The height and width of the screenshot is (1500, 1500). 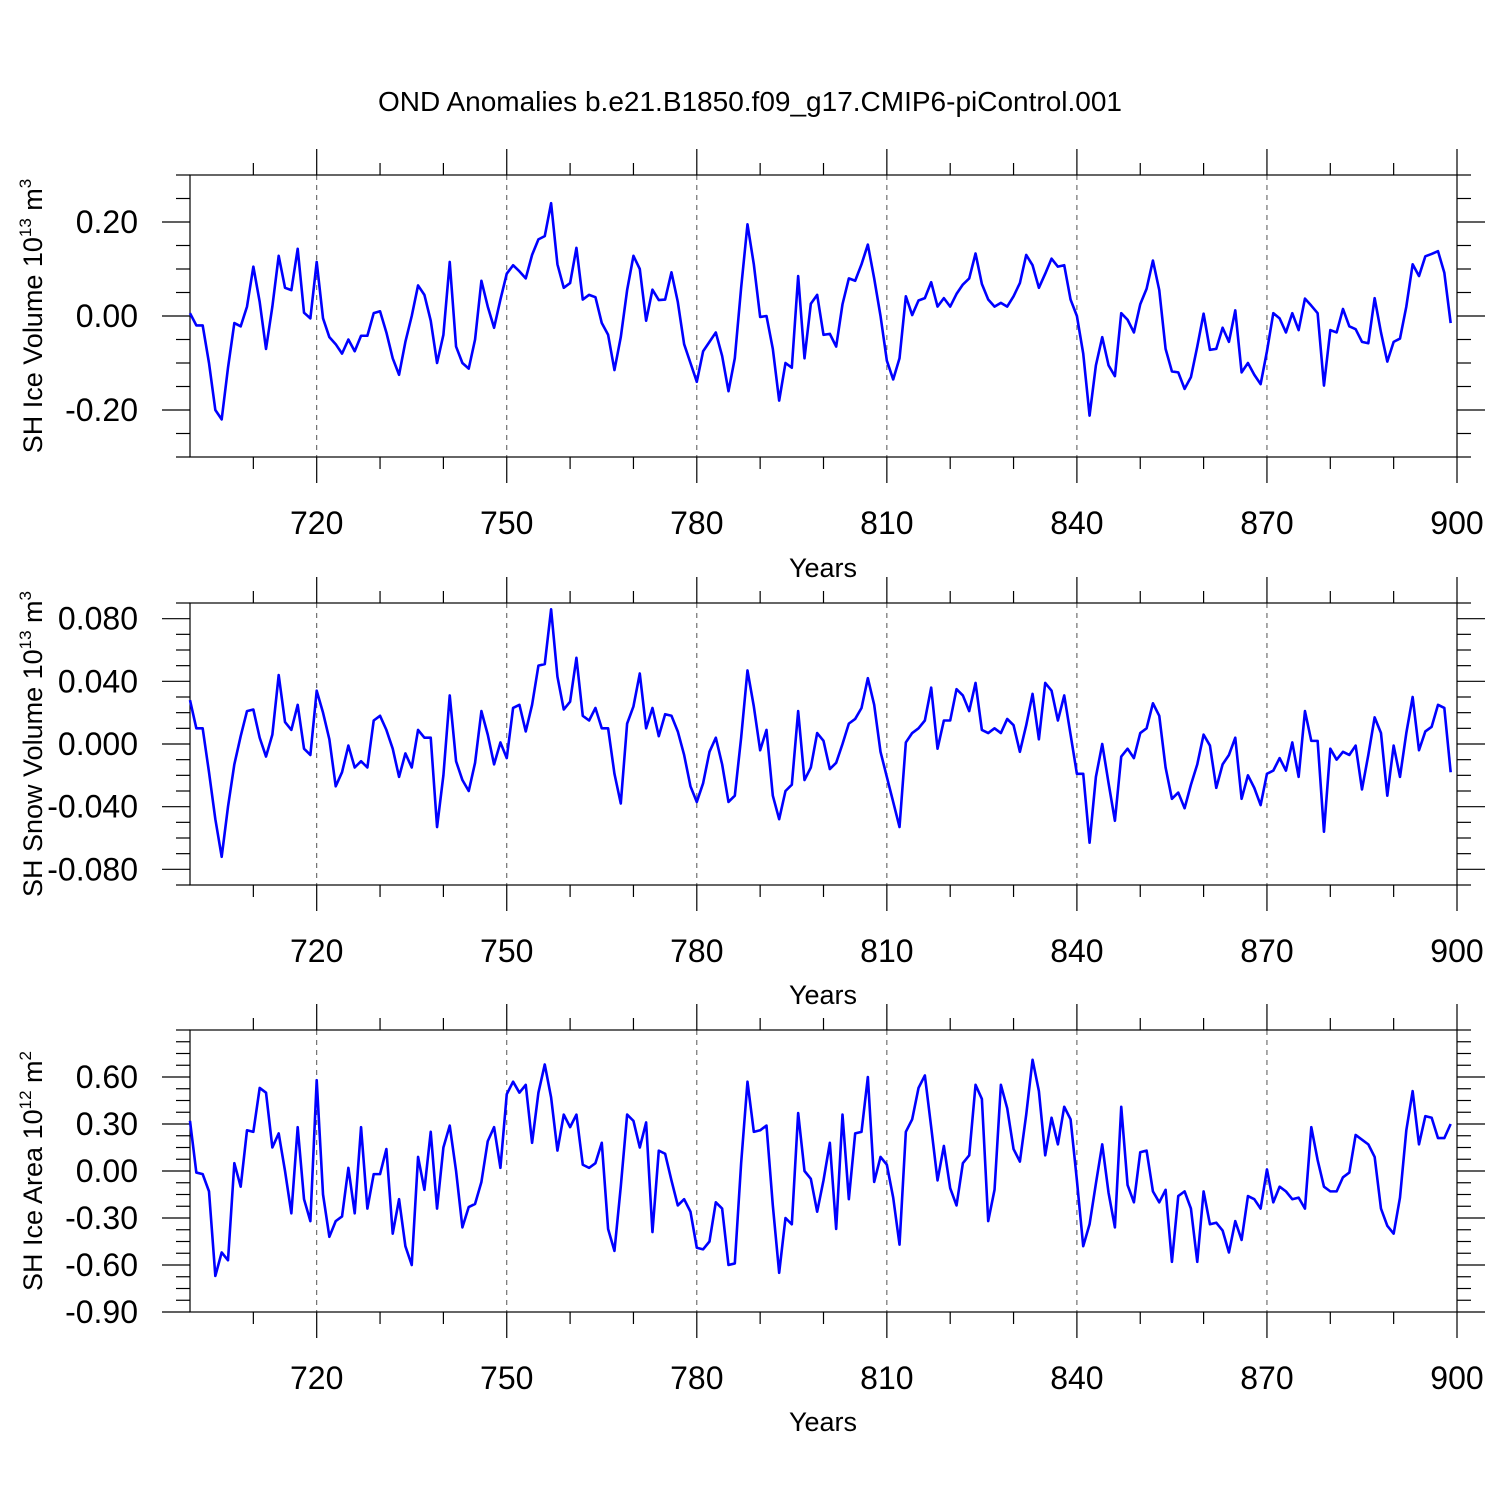 I want to click on y-tick-label: -0.20, so click(x=101, y=410).